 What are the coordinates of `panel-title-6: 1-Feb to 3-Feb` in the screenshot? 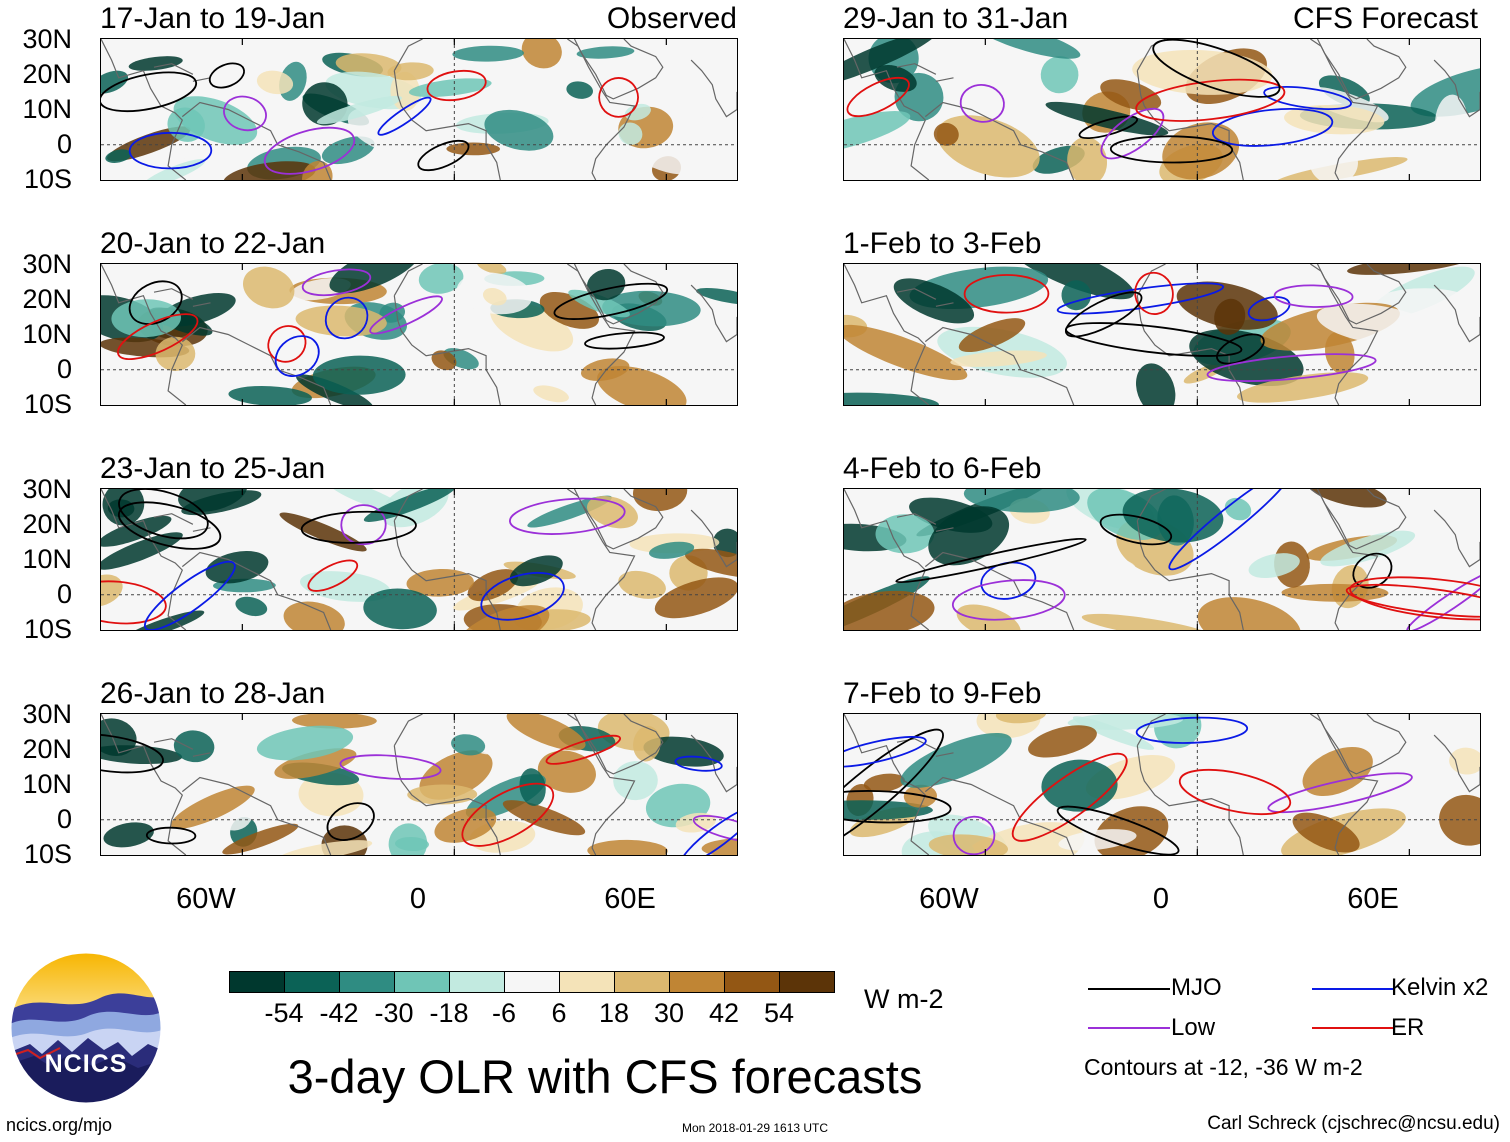 It's located at (942, 243).